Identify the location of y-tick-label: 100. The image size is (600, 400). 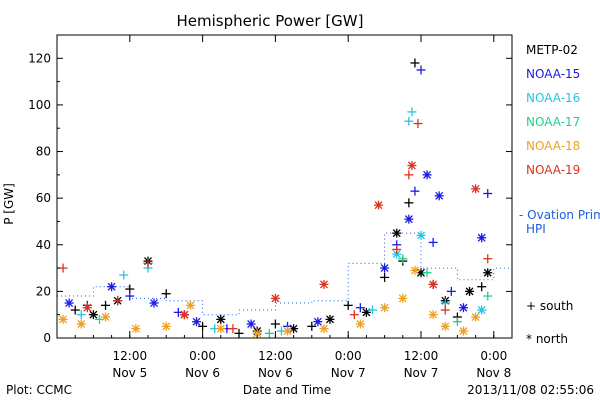
(39, 105).